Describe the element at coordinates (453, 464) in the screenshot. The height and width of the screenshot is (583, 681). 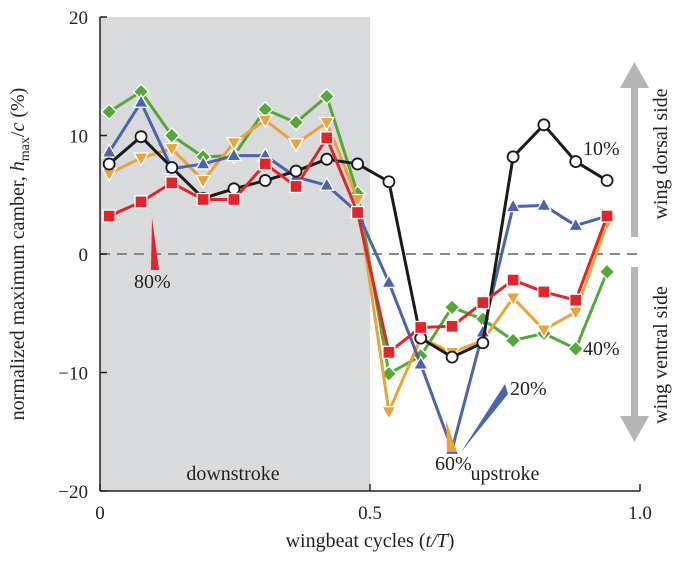
I see `series-label-60: 60%` at that location.